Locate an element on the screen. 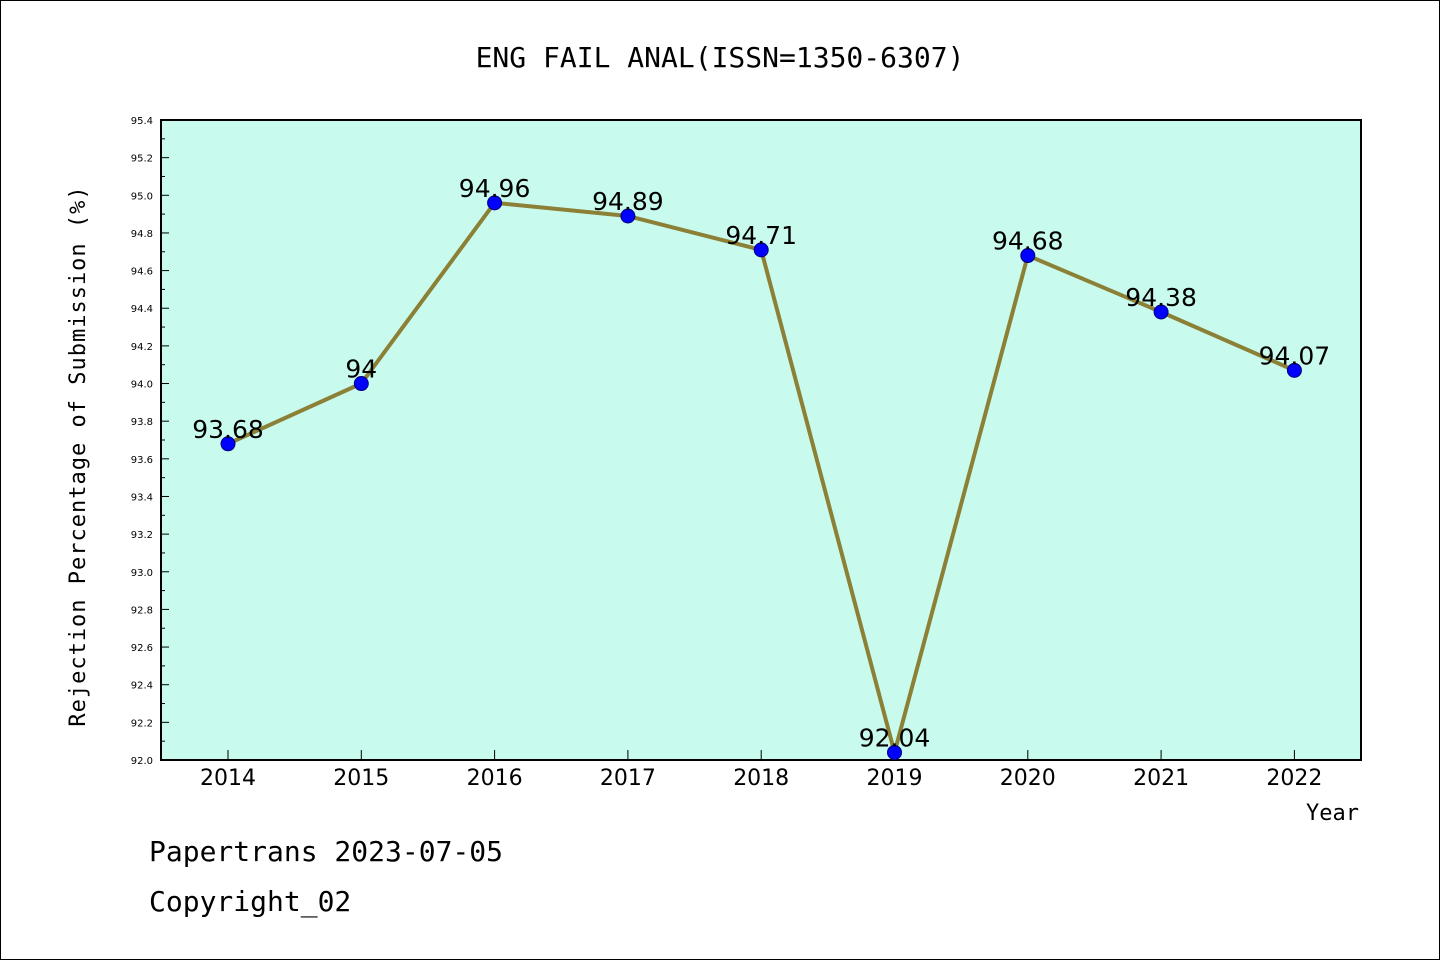 Image resolution: width=1440 pixels, height=960 pixels. x-tick-label: 2016 is located at coordinates (495, 778).